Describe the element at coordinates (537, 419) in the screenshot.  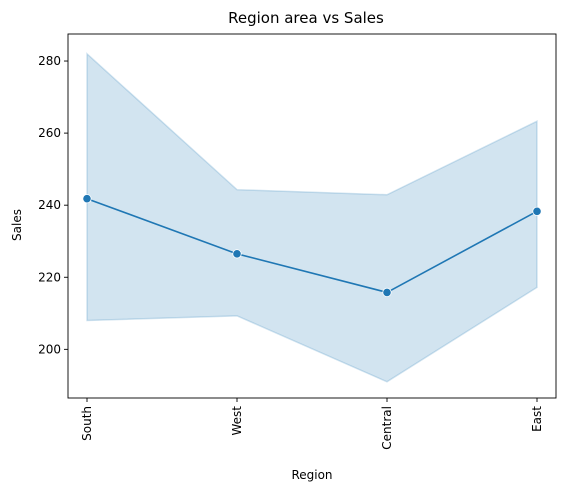
I see `x-tick-label-east: East` at that location.